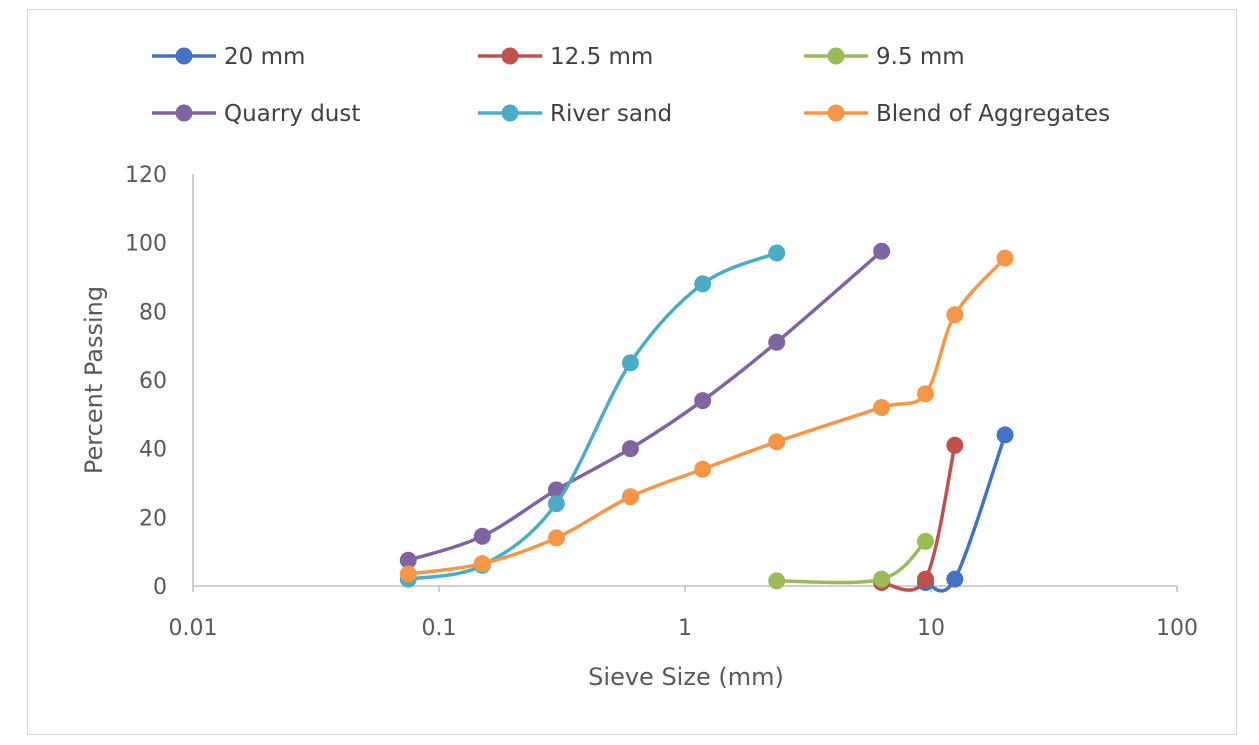  What do you see at coordinates (94, 380) in the screenshot?
I see `y-axis-title: Percent Passing` at bounding box center [94, 380].